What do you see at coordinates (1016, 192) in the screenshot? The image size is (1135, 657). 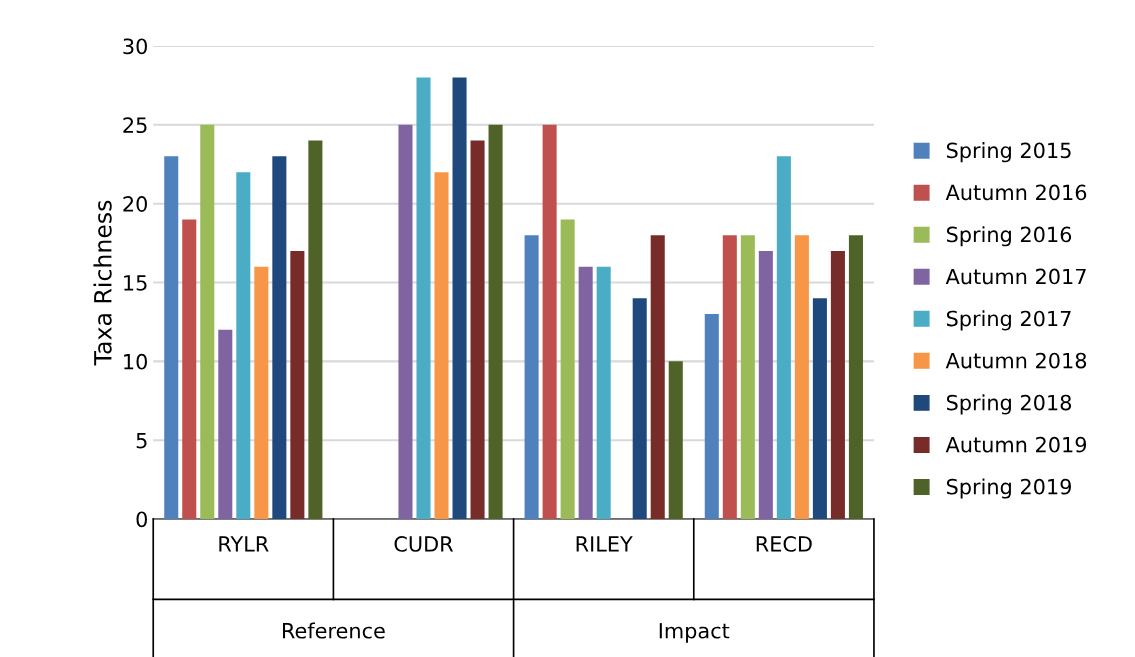 I see `legend-label: Autumn 2016` at bounding box center [1016, 192].